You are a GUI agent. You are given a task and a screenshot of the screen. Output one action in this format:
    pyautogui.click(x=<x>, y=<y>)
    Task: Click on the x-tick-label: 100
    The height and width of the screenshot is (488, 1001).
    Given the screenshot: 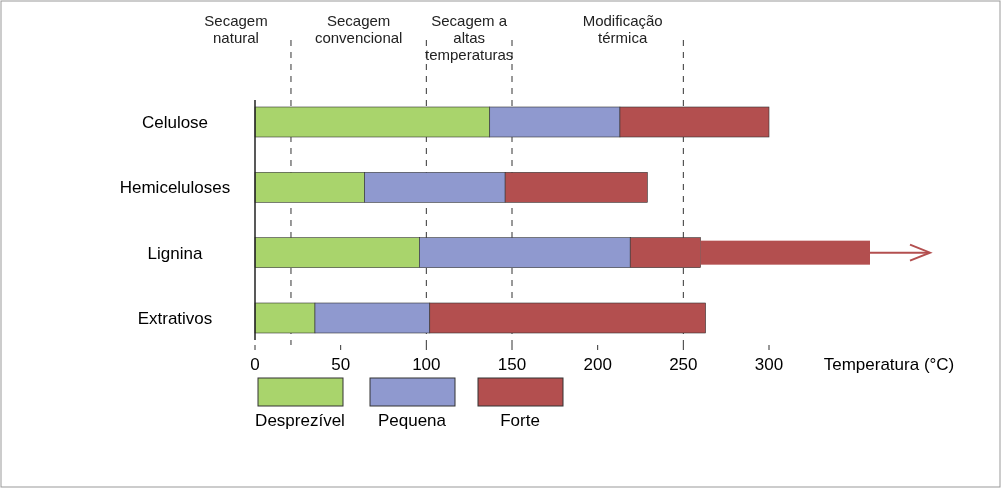 What is the action you would take?
    pyautogui.click(x=426, y=364)
    